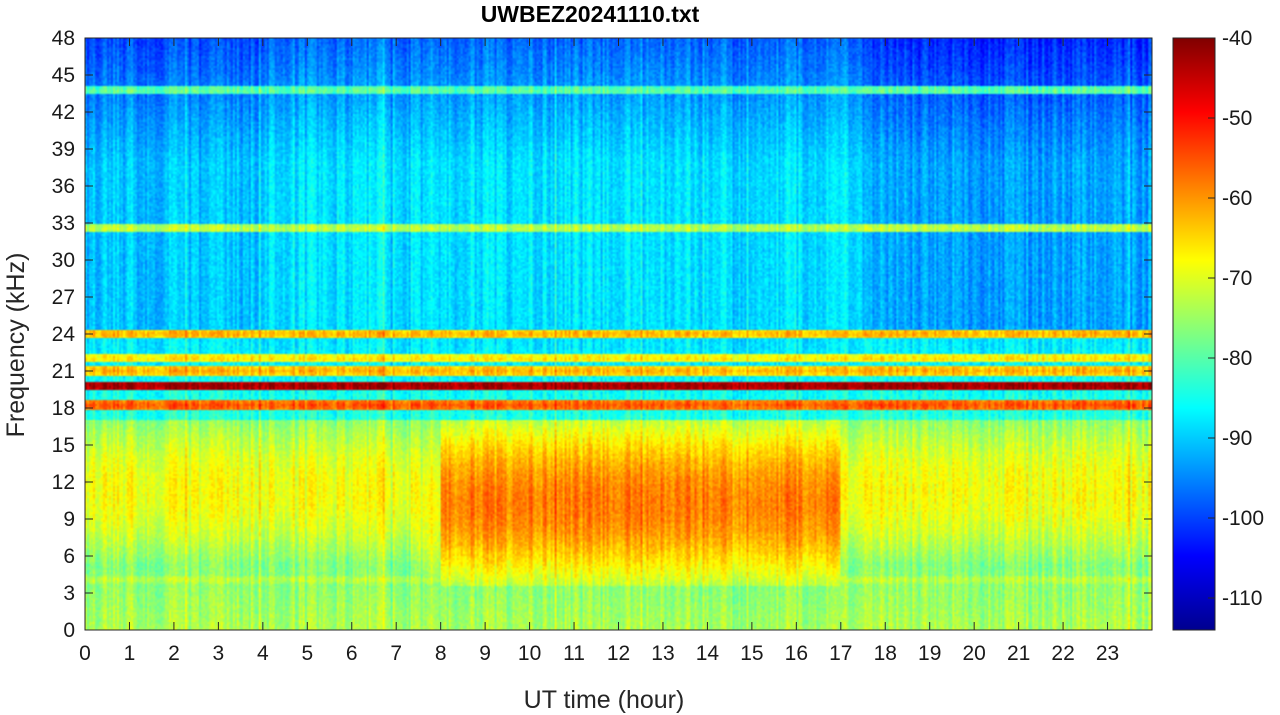 Image resolution: width=1280 pixels, height=715 pixels. Describe the element at coordinates (618, 653) in the screenshot. I see `x-tick-label: 12` at that location.